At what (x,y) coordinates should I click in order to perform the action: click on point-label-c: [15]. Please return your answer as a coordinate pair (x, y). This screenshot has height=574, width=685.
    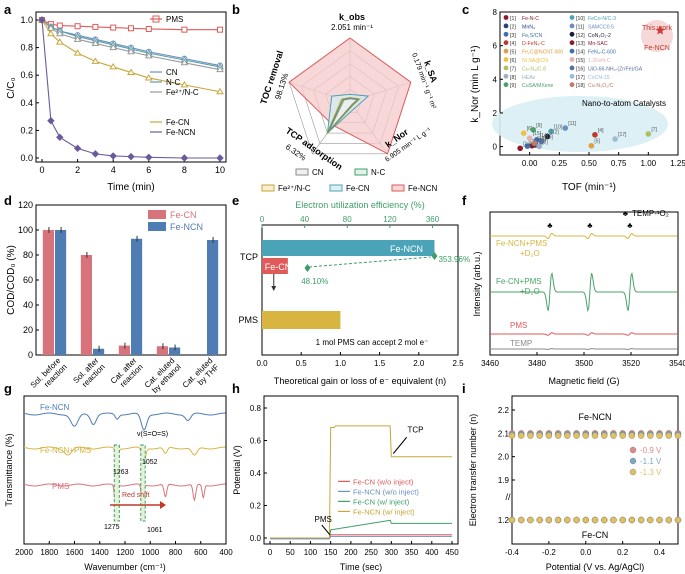
    Looking at the image, I should click on (537, 134).